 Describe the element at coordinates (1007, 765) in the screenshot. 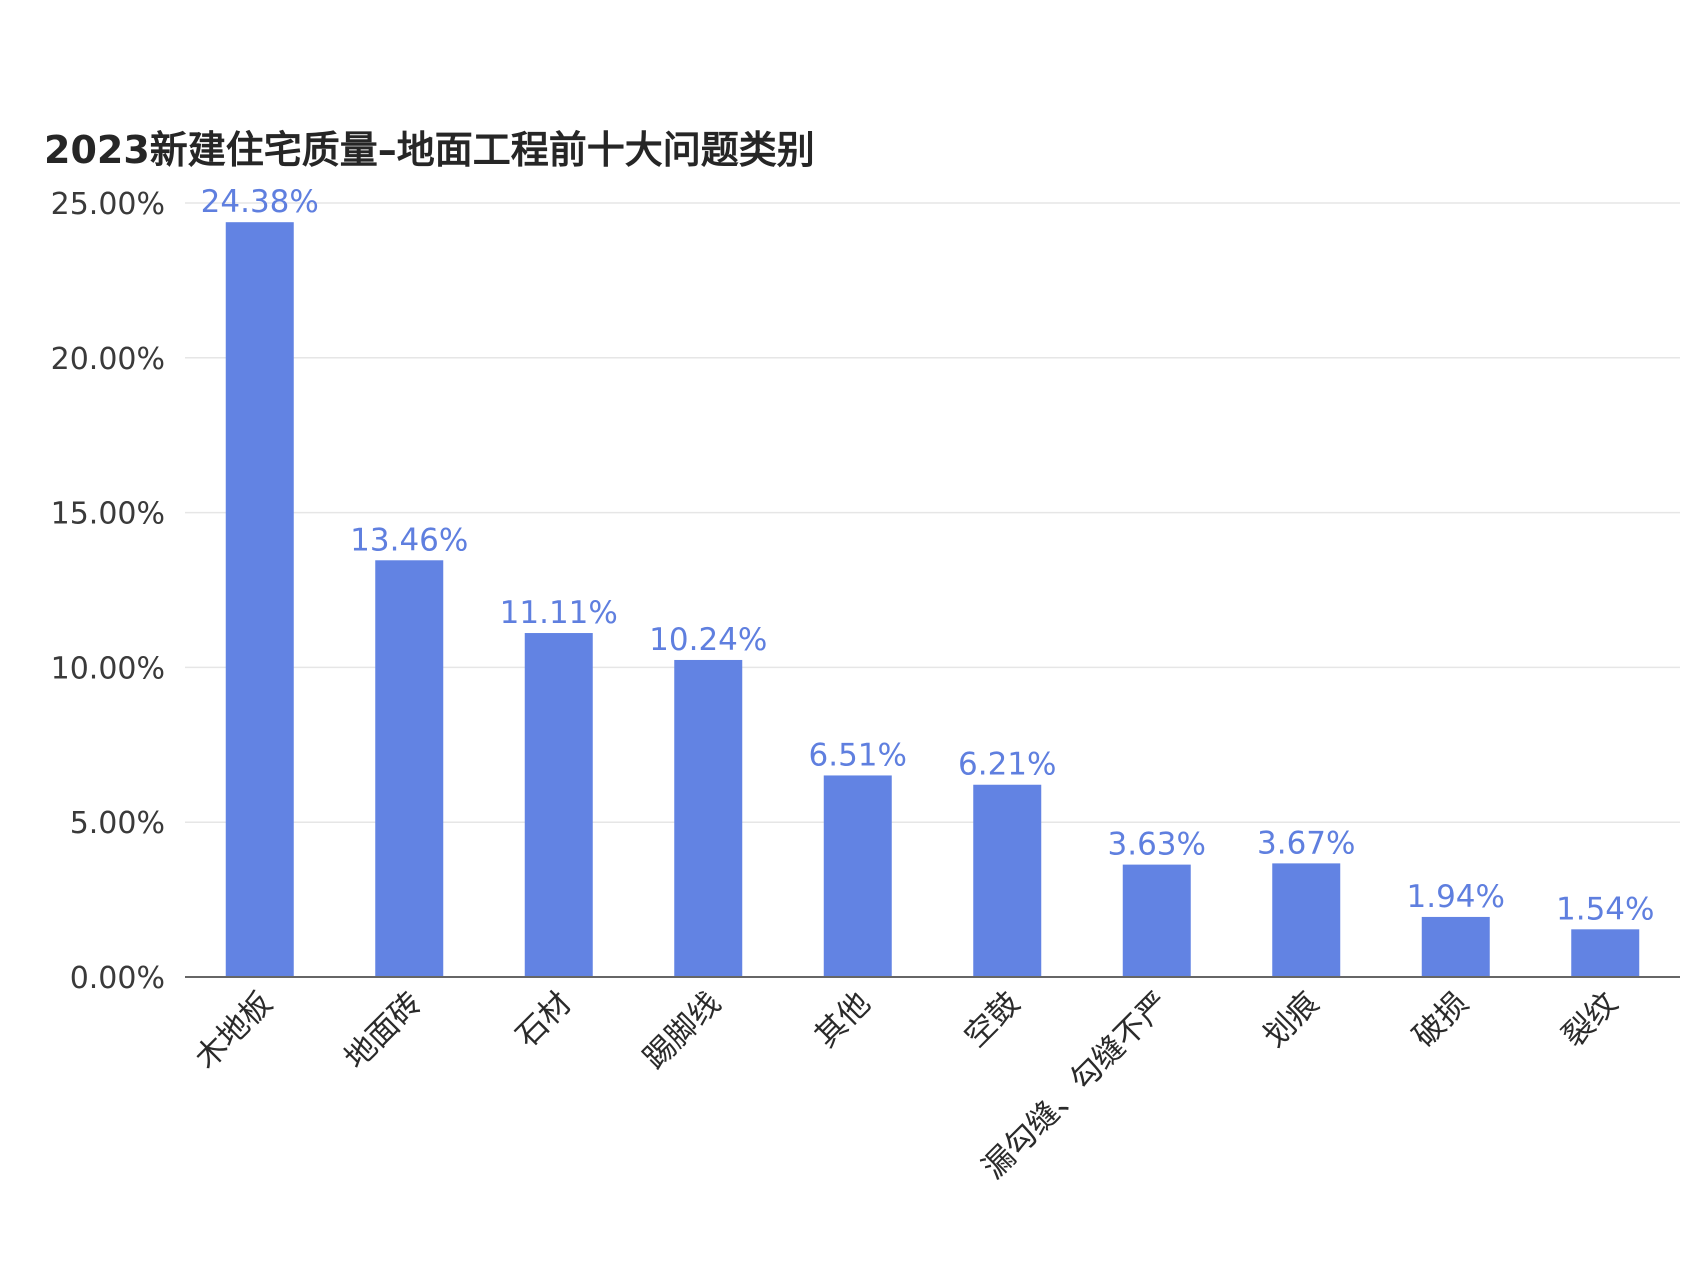

I see `data-label: 6.21%` at that location.